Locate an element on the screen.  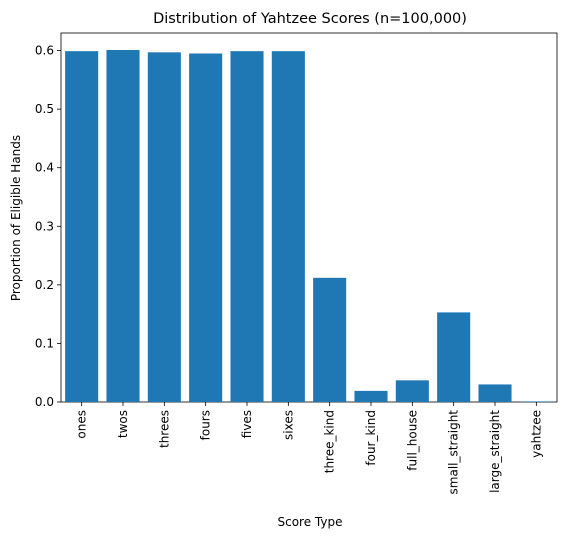
x-tick-label: fours is located at coordinates (206, 425).